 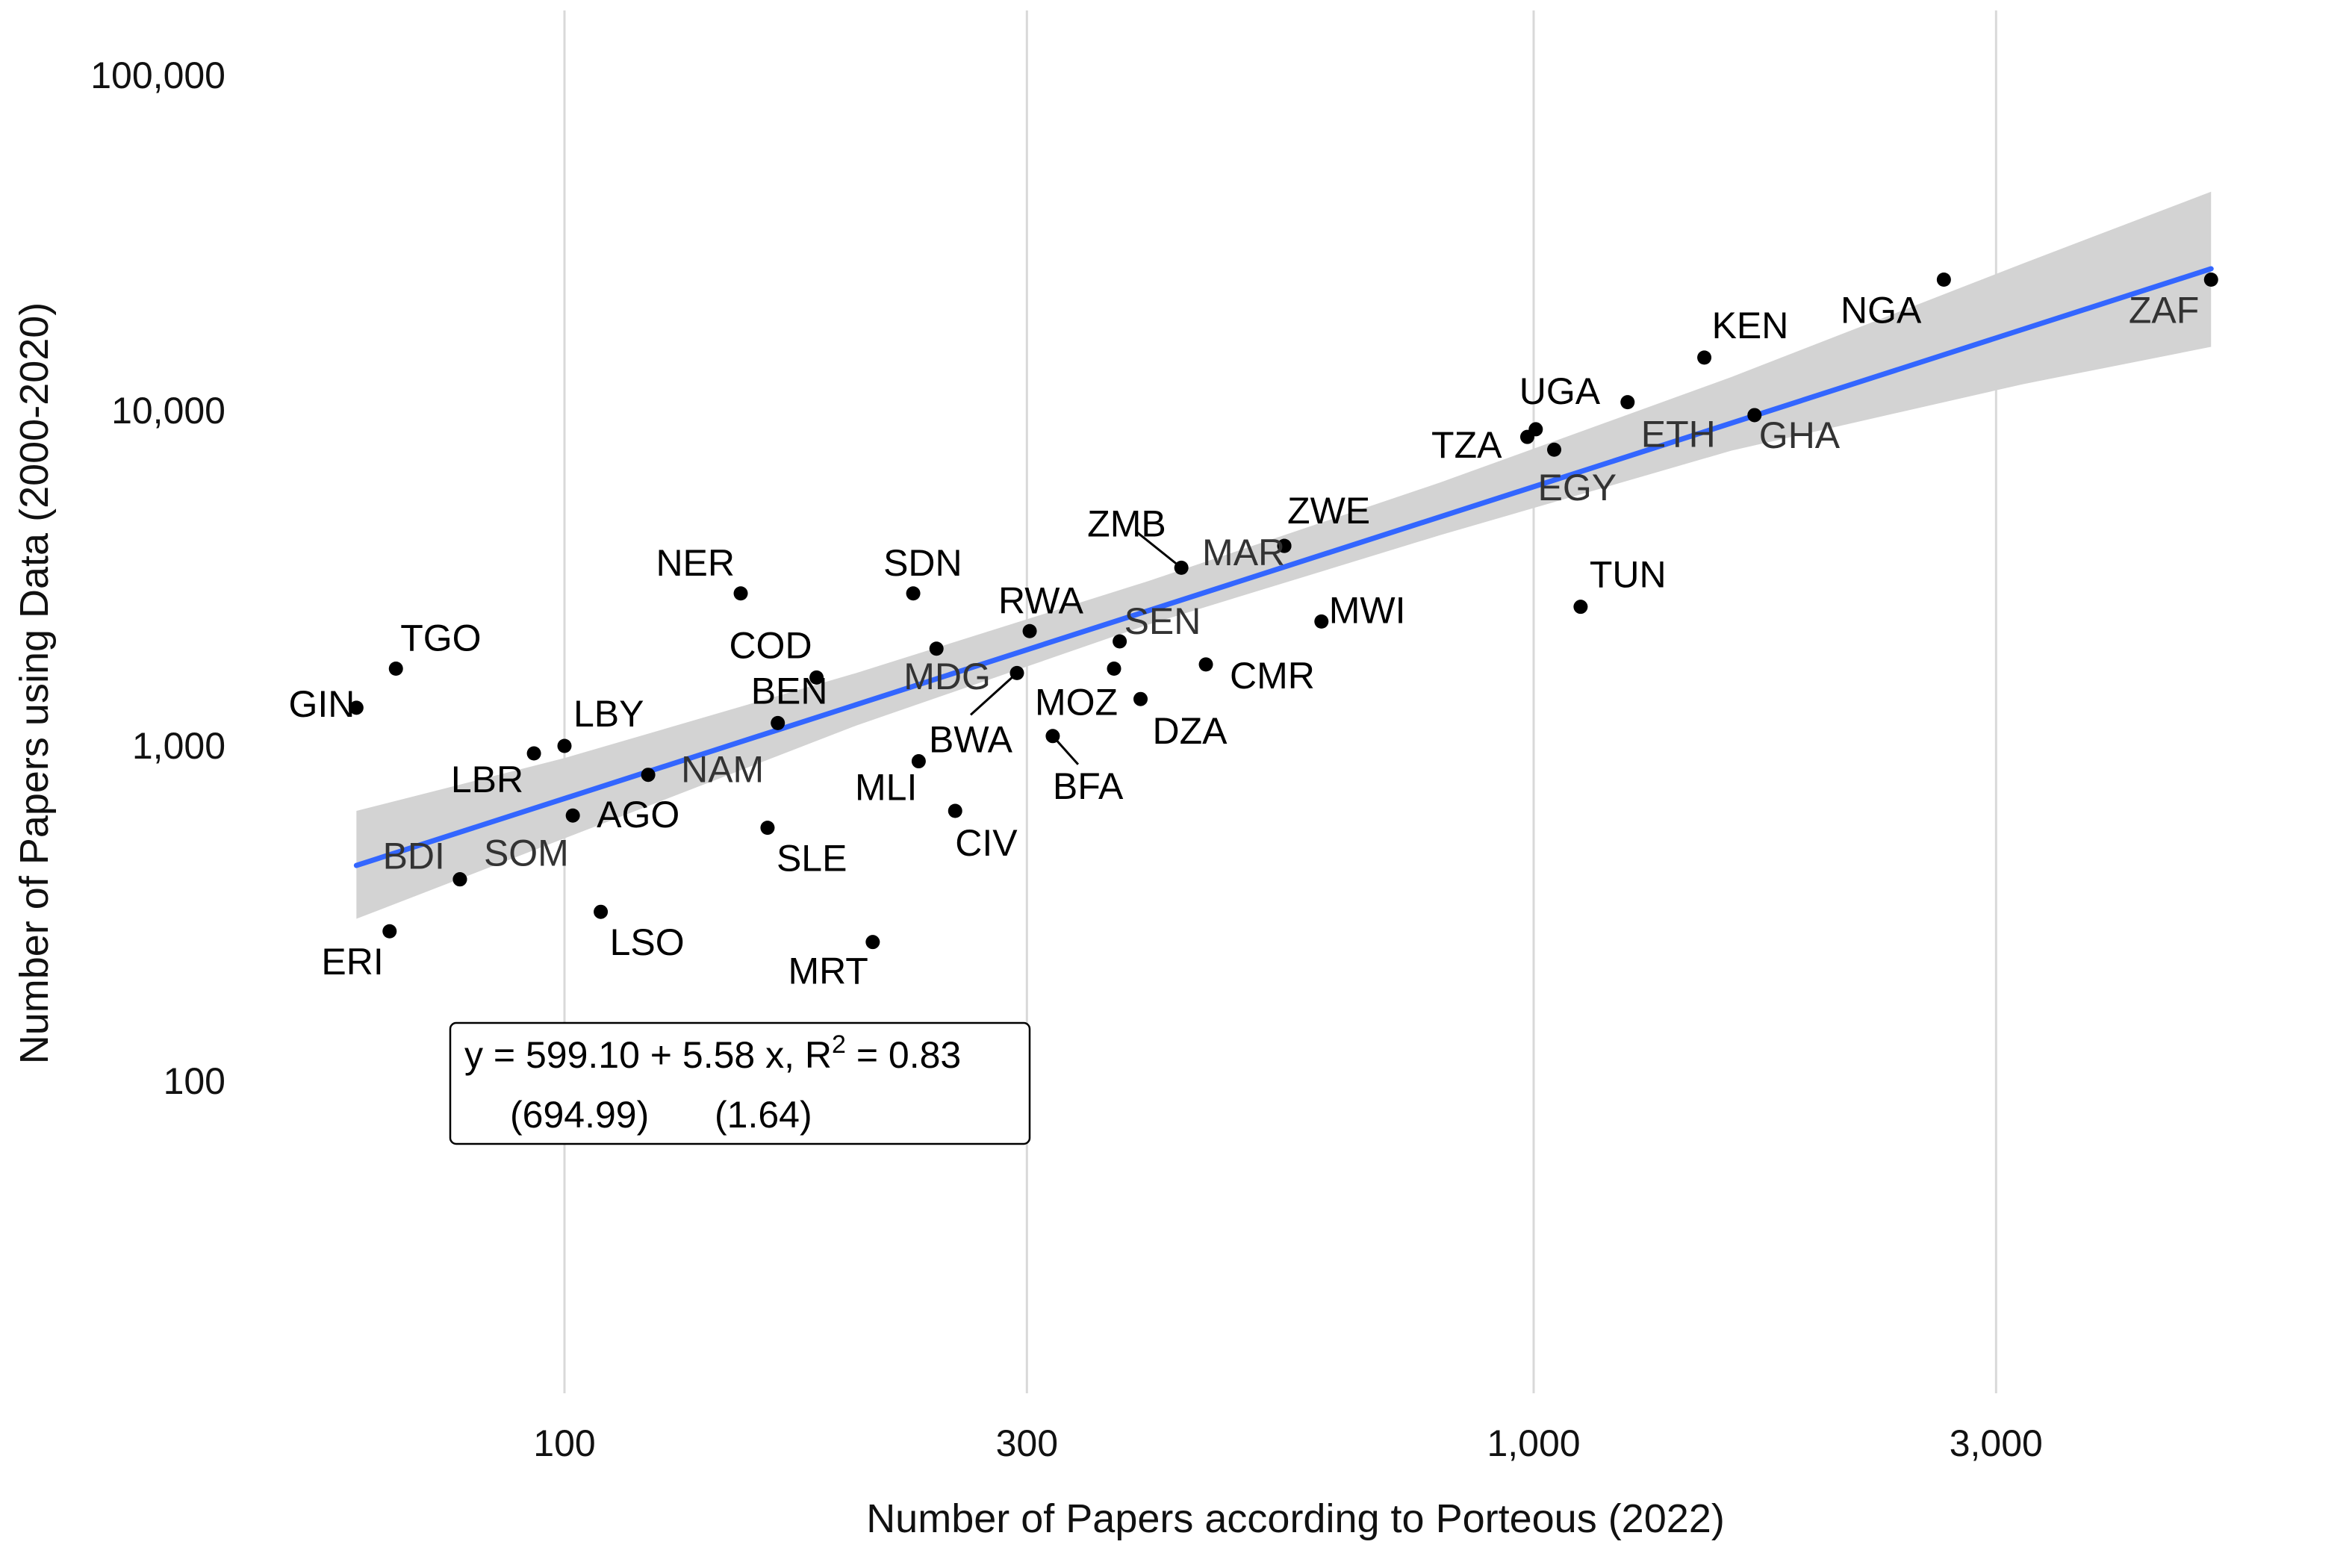 I want to click on point-label-rwa: RWA, so click(x=1041, y=600).